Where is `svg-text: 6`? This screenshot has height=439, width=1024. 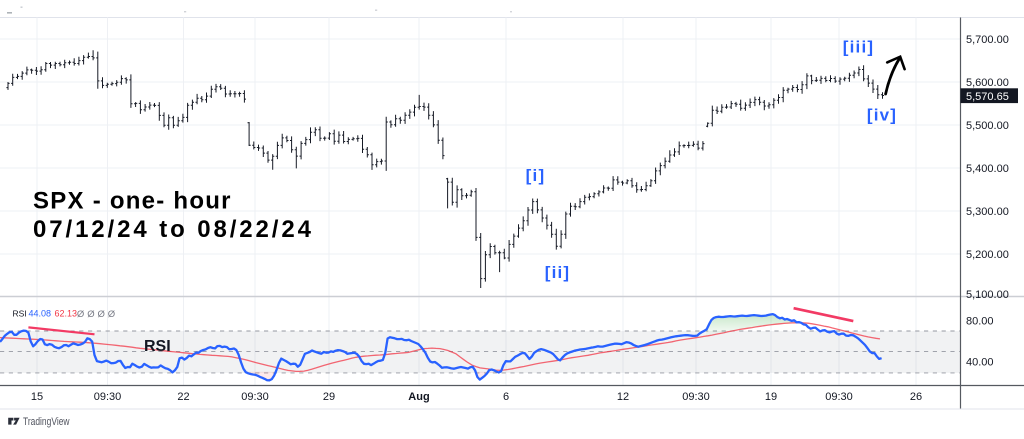
svg-text: 6 is located at coordinates (506, 397).